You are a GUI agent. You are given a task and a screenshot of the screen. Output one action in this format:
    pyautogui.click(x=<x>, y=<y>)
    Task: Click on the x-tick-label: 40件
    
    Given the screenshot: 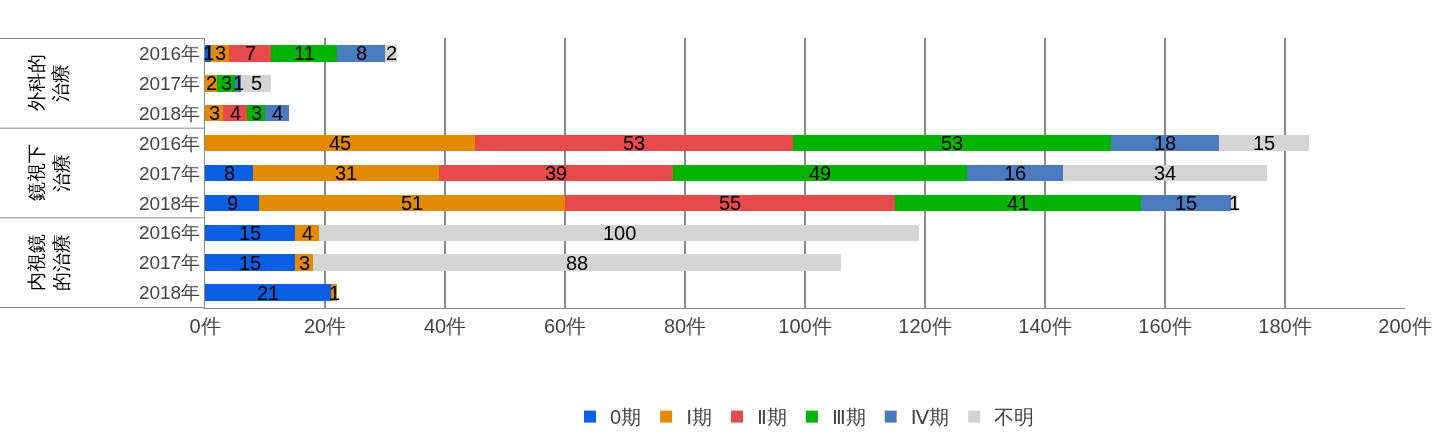 What is the action you would take?
    pyautogui.click(x=445, y=326)
    